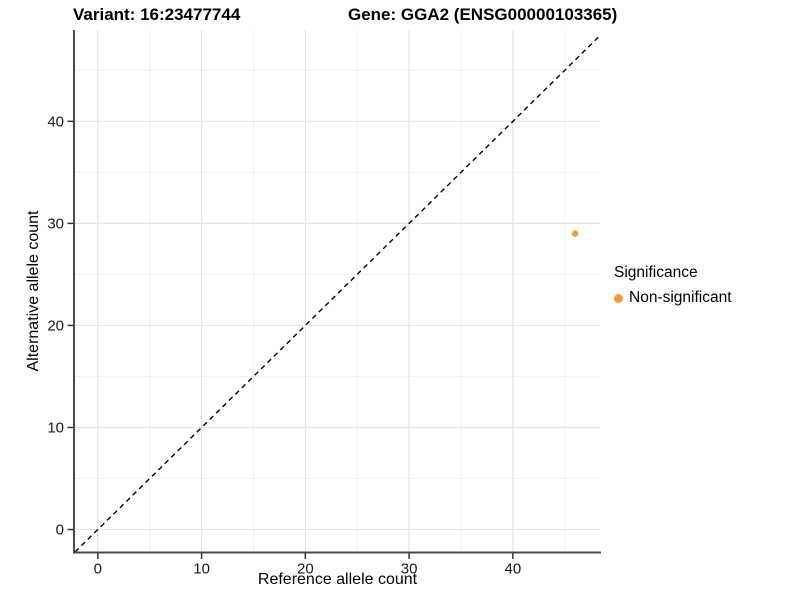  What do you see at coordinates (305, 569) in the screenshot?
I see `x-tick-label: 20` at bounding box center [305, 569].